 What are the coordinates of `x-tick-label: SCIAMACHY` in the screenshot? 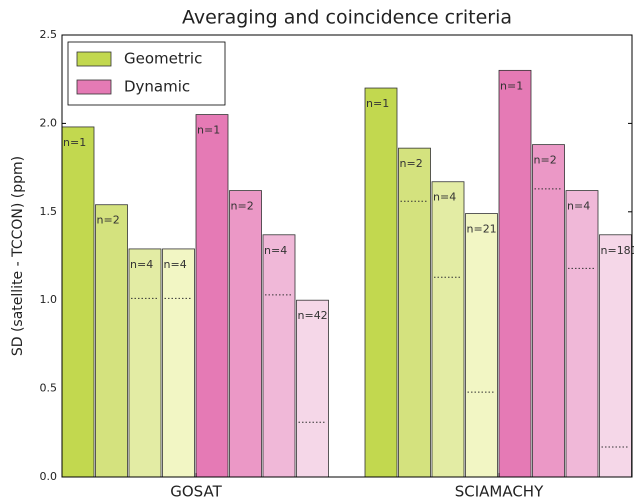 It's located at (499, 492).